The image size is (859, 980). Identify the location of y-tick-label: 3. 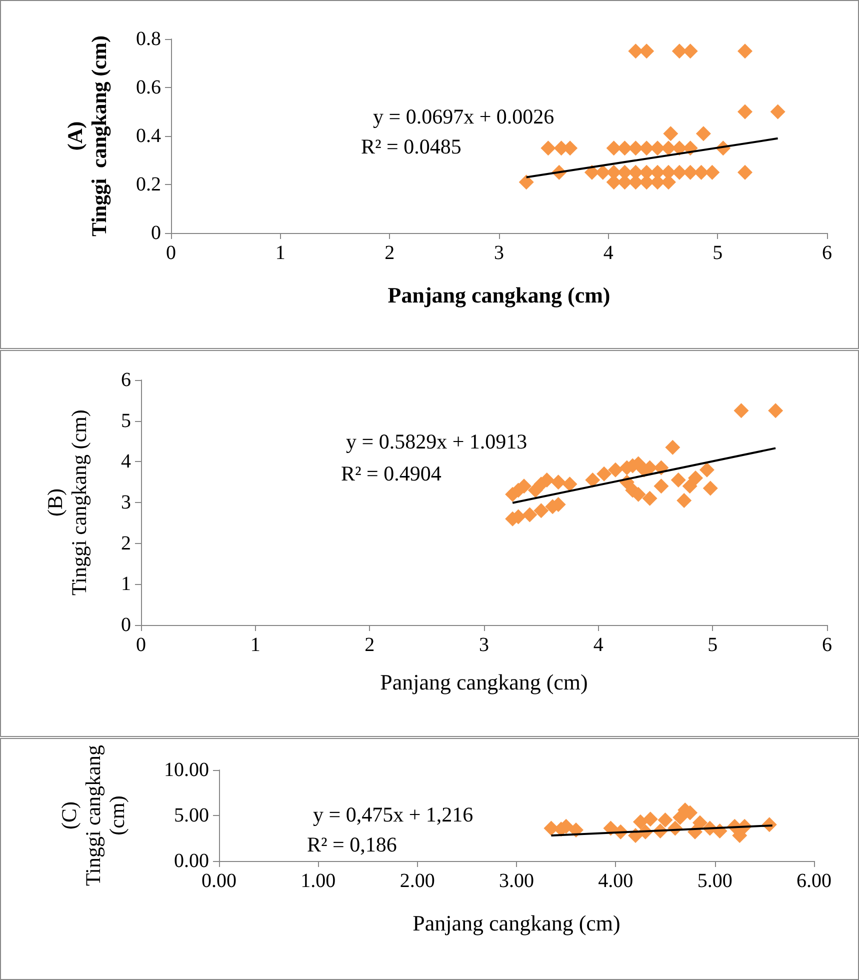
(126, 503).